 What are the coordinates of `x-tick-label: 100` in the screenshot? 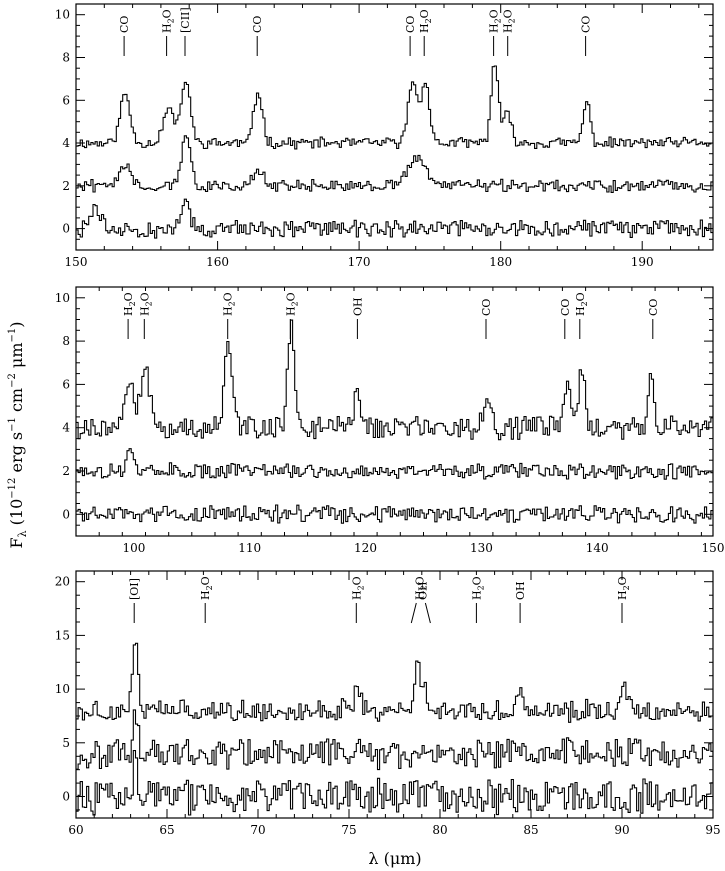 It's located at (133, 548).